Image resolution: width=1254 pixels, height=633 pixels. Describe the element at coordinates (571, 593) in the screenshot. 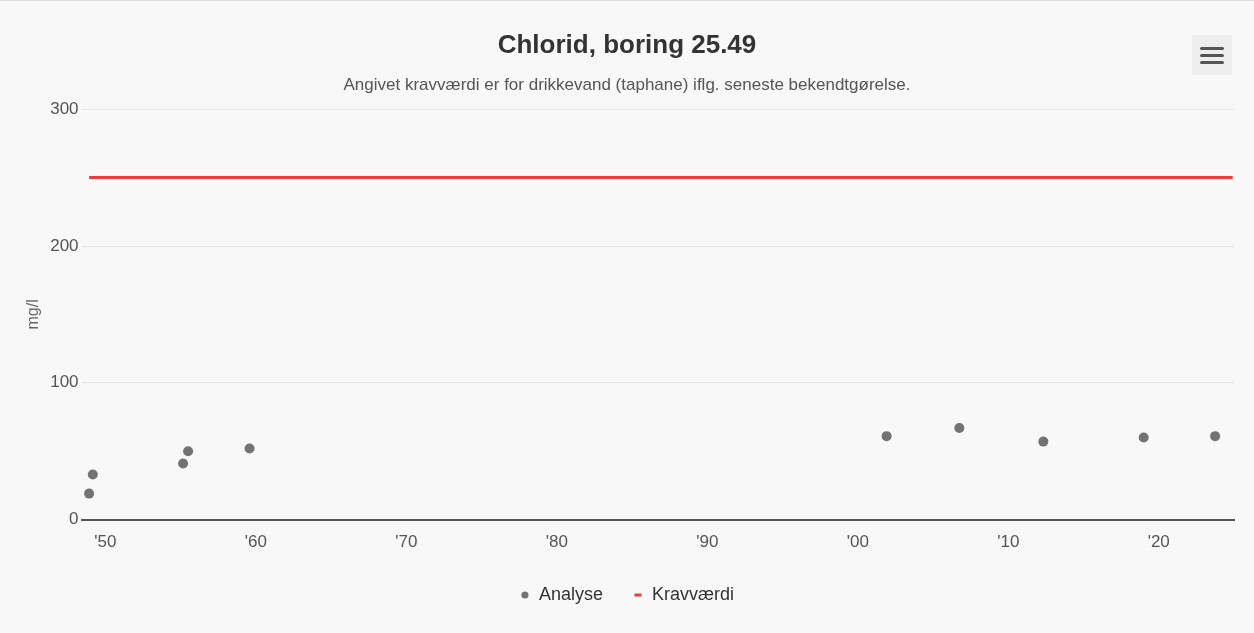

I see `legend-label: Analyse` at that location.